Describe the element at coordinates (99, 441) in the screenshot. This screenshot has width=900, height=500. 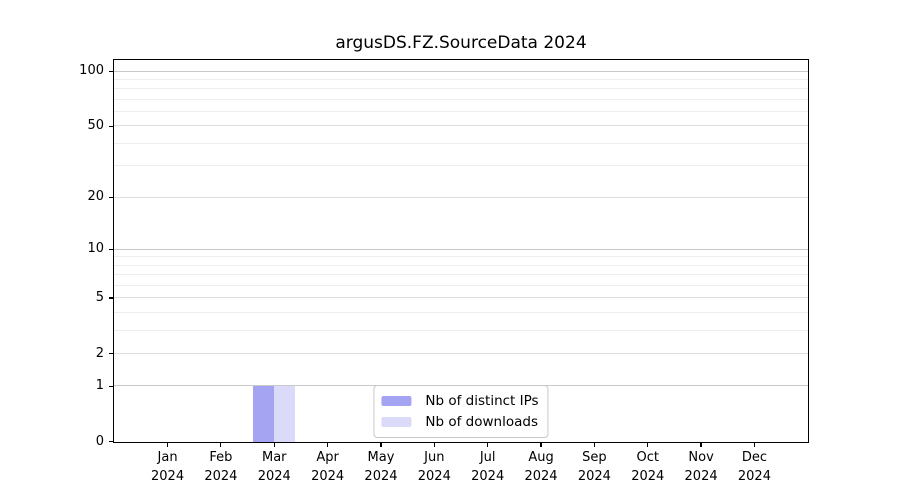
I see `y-axis-tick-label: 0` at that location.